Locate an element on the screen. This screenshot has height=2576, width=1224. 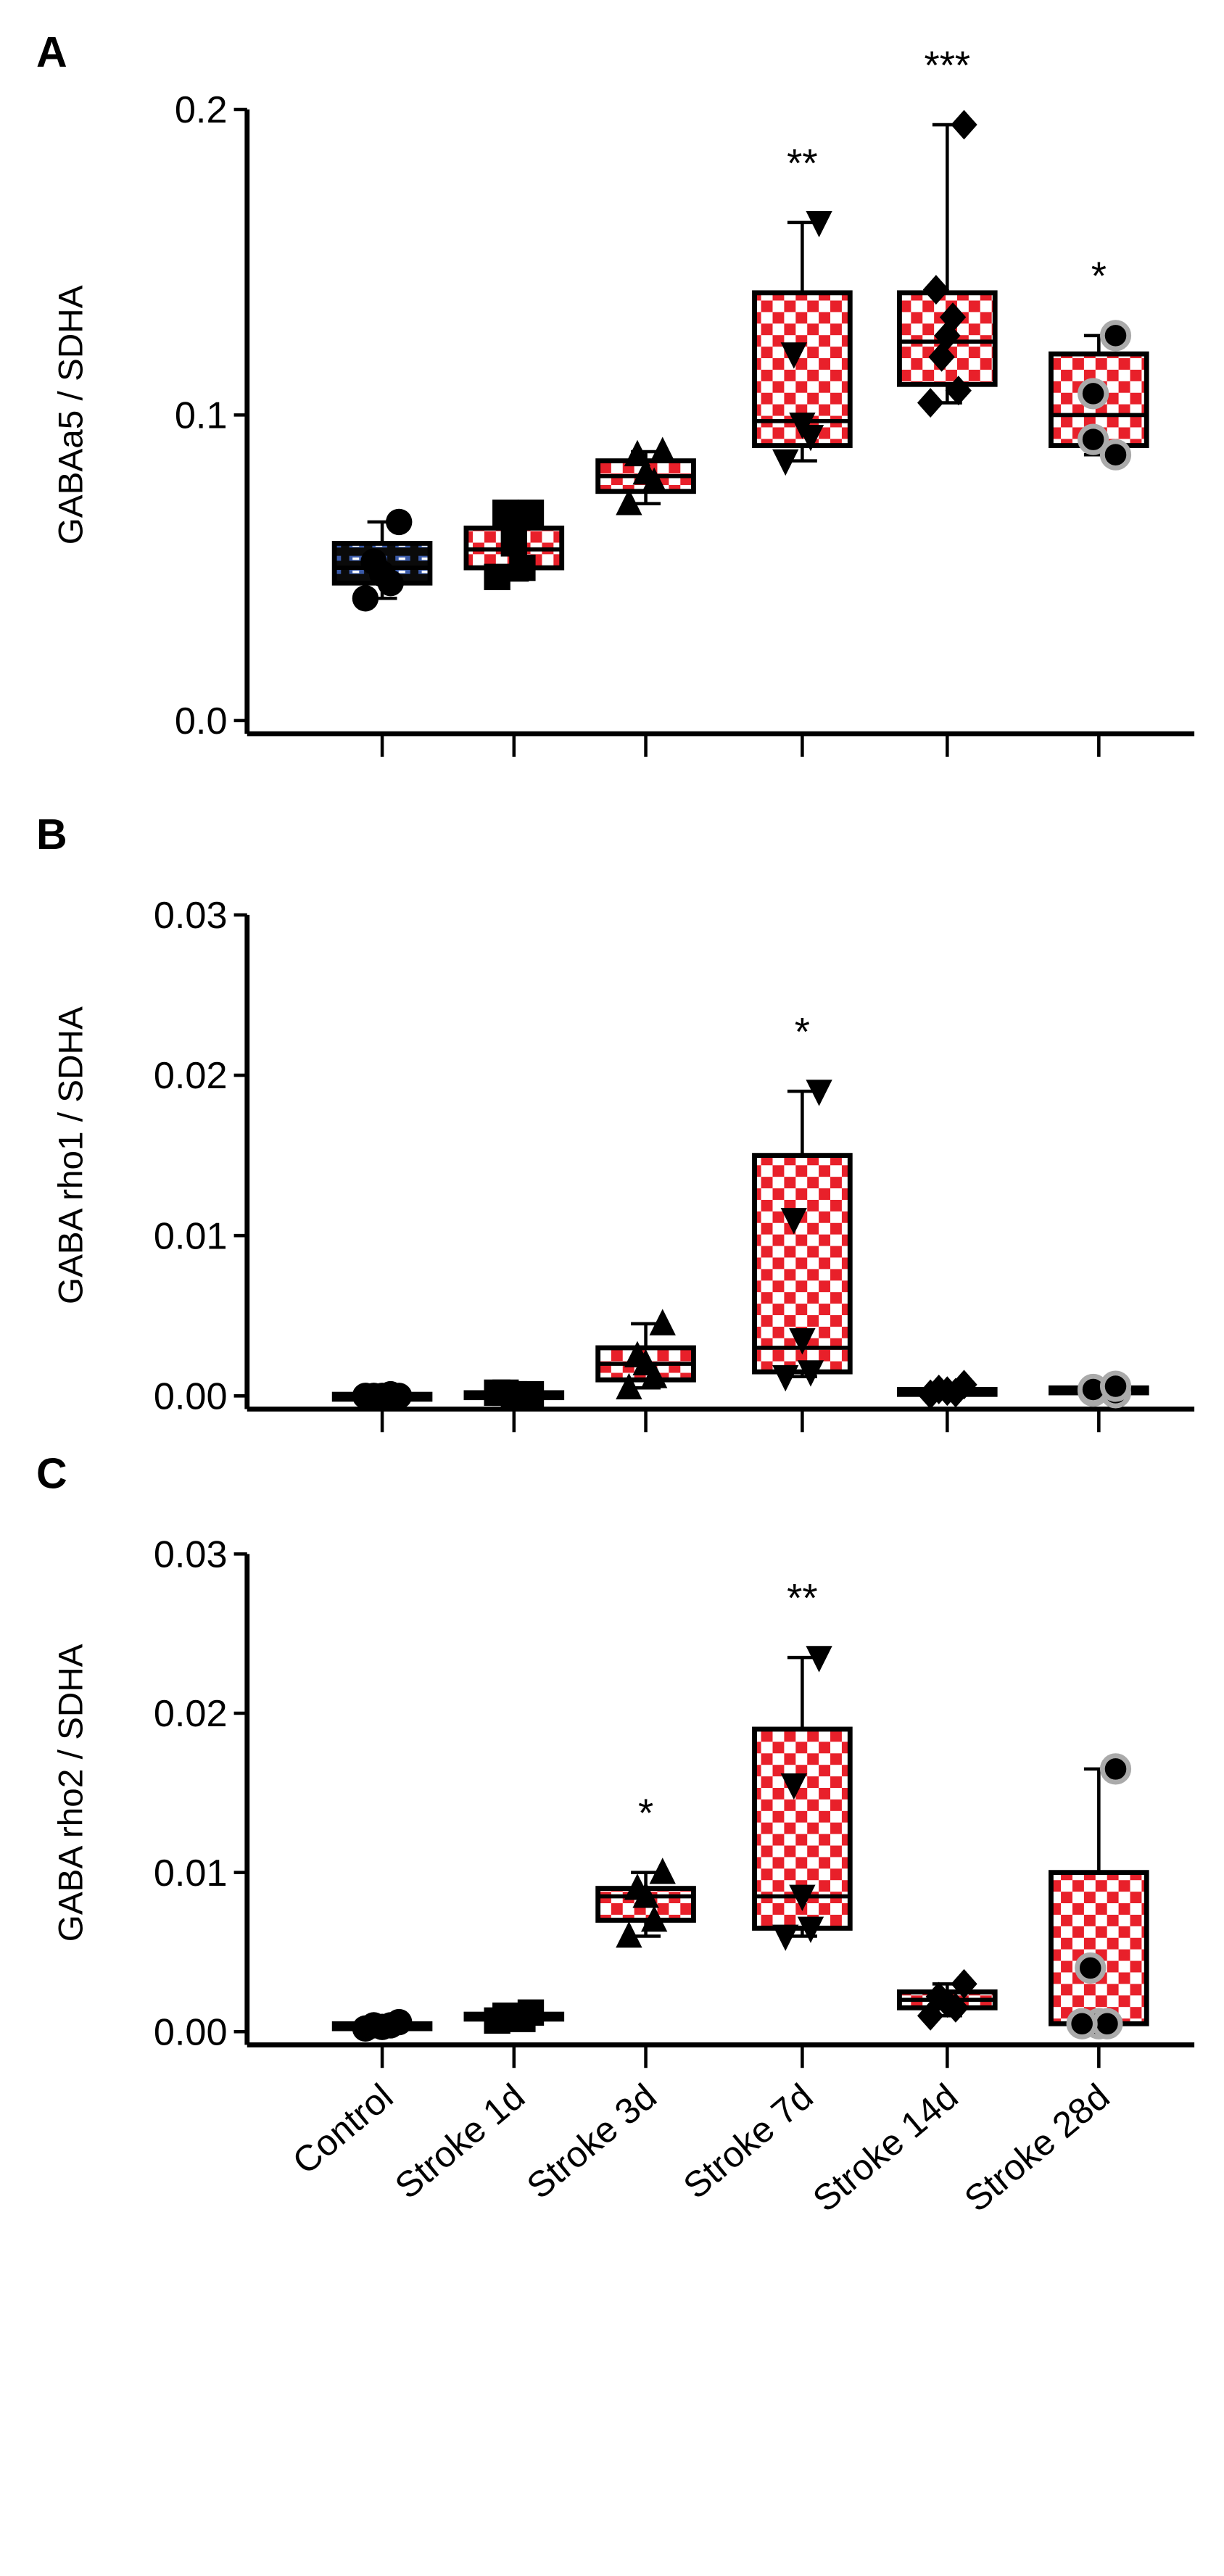
box-stroke-3d is located at coordinates (645, 475).